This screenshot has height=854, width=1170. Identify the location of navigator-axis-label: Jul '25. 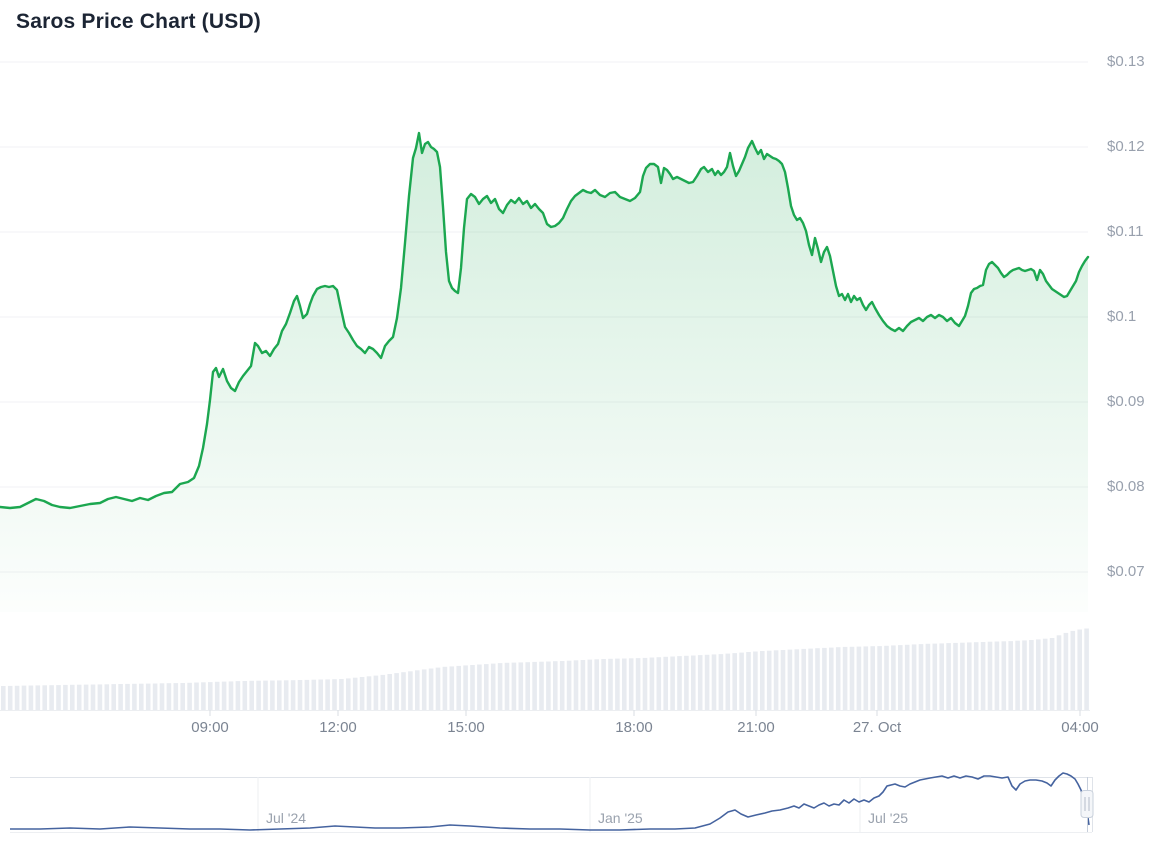
(888, 818).